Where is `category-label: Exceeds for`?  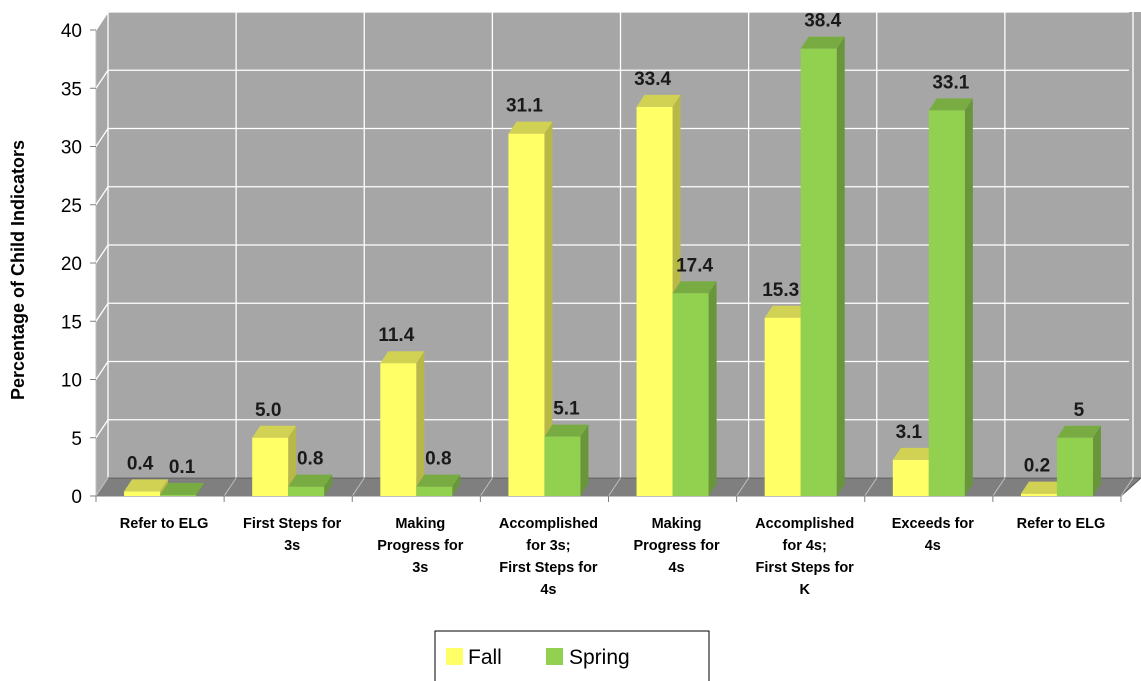
category-label: Exceeds for is located at coordinates (933, 524).